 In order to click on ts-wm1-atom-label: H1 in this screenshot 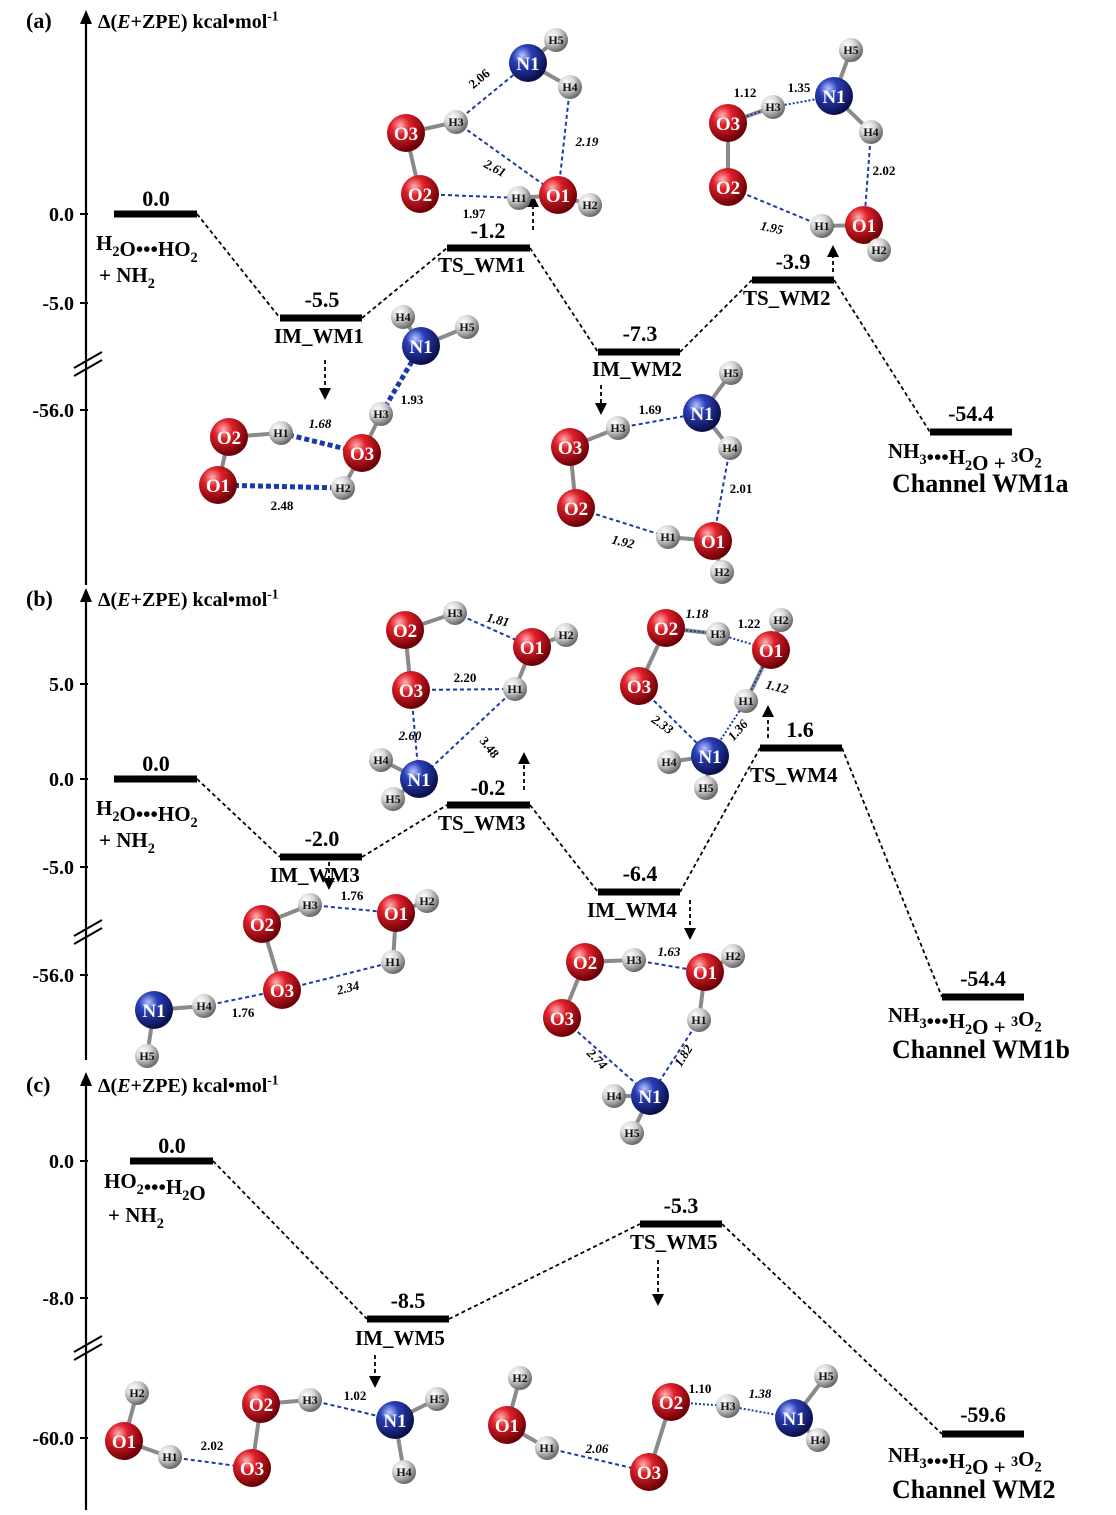, I will do `click(518, 198)`.